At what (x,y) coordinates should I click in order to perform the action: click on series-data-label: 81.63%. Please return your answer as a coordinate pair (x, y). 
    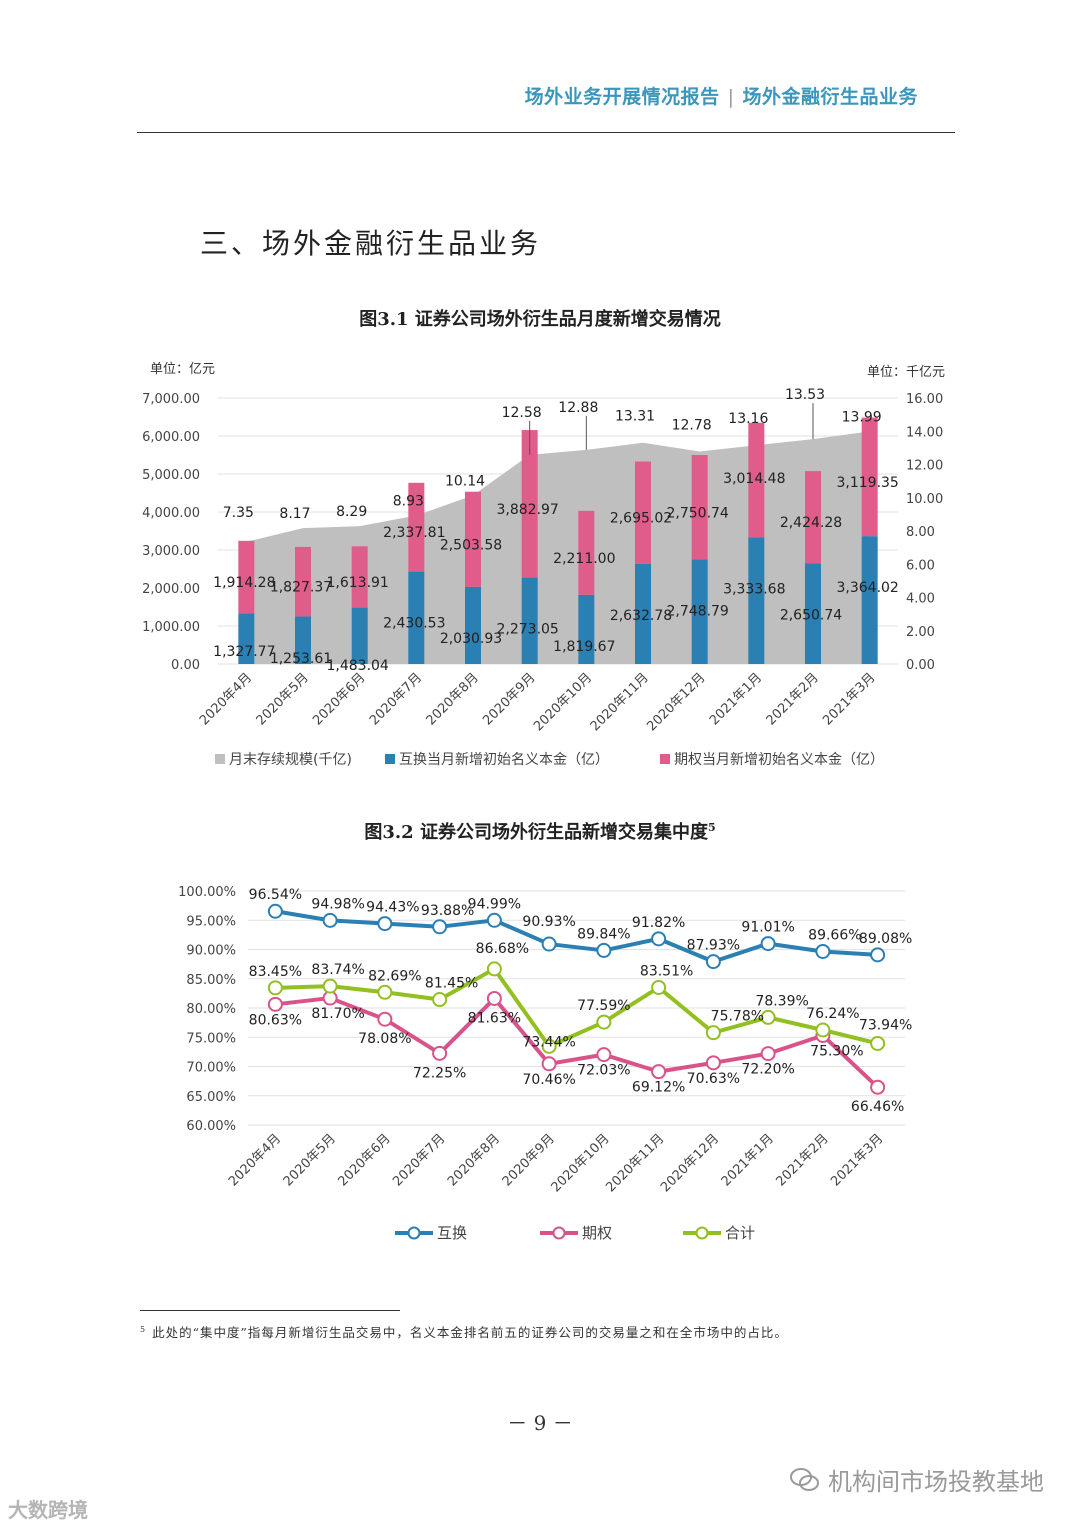
    Looking at the image, I should click on (494, 1018).